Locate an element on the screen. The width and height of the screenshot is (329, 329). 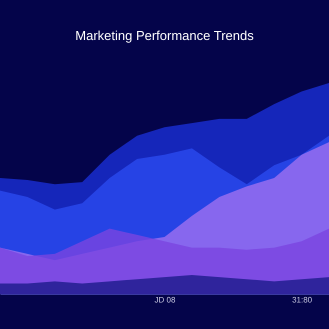
x-tick-label: JD 08 is located at coordinates (165, 300).